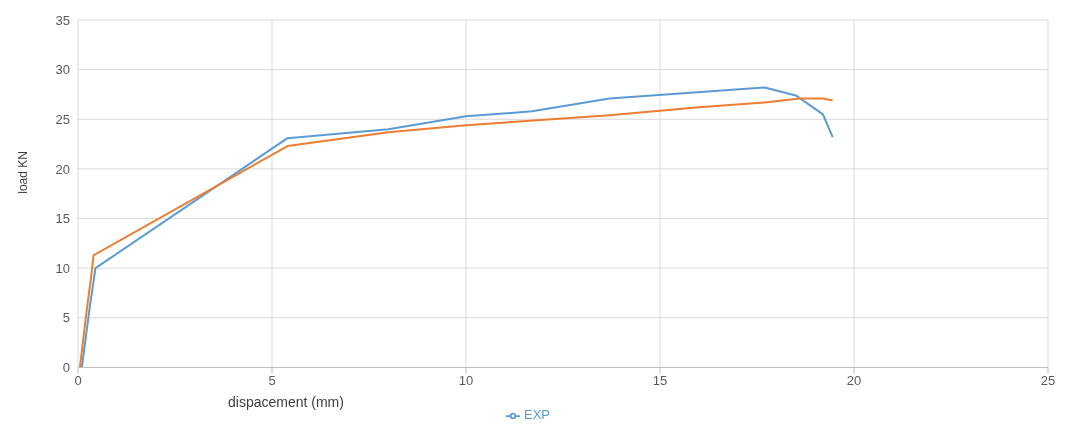 This screenshot has width=1087, height=437. What do you see at coordinates (78, 380) in the screenshot?
I see `x-tick-label: 0` at bounding box center [78, 380].